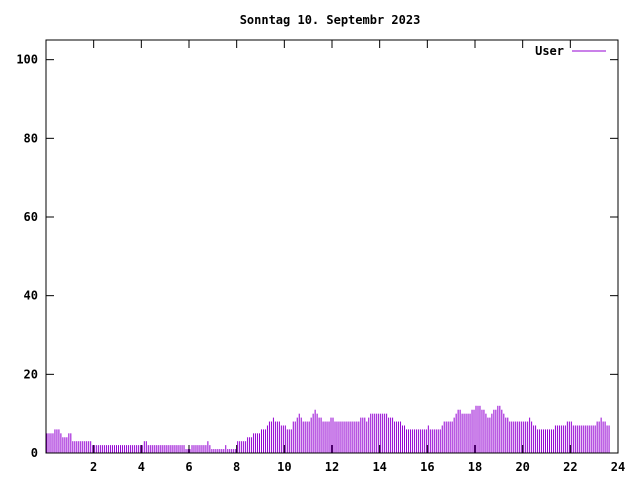 This screenshot has height=480, width=640. I want to click on y-tick-label: 60, so click(31, 217).